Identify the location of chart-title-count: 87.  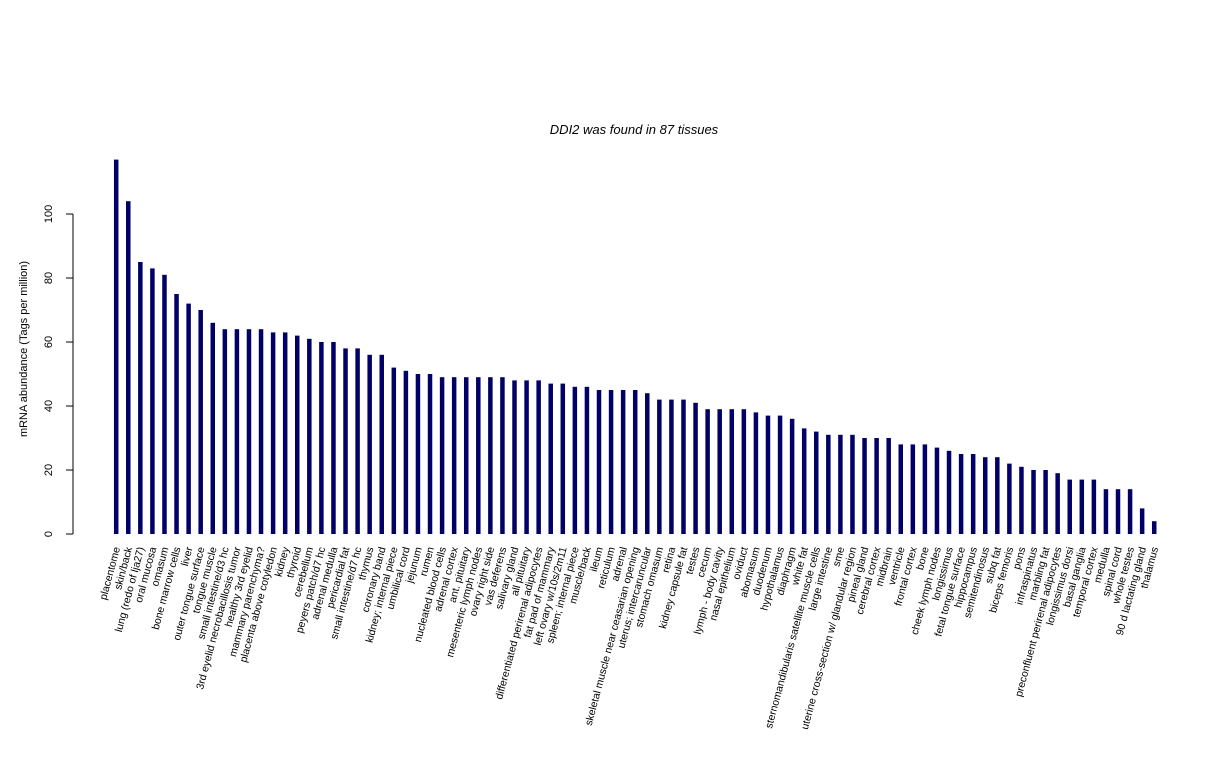
(667, 129).